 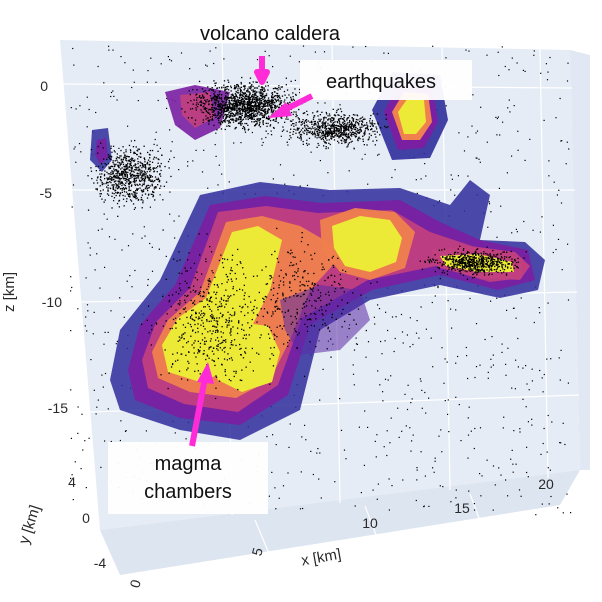 What do you see at coordinates (135, 584) in the screenshot?
I see `x-tick-0: 0` at bounding box center [135, 584].